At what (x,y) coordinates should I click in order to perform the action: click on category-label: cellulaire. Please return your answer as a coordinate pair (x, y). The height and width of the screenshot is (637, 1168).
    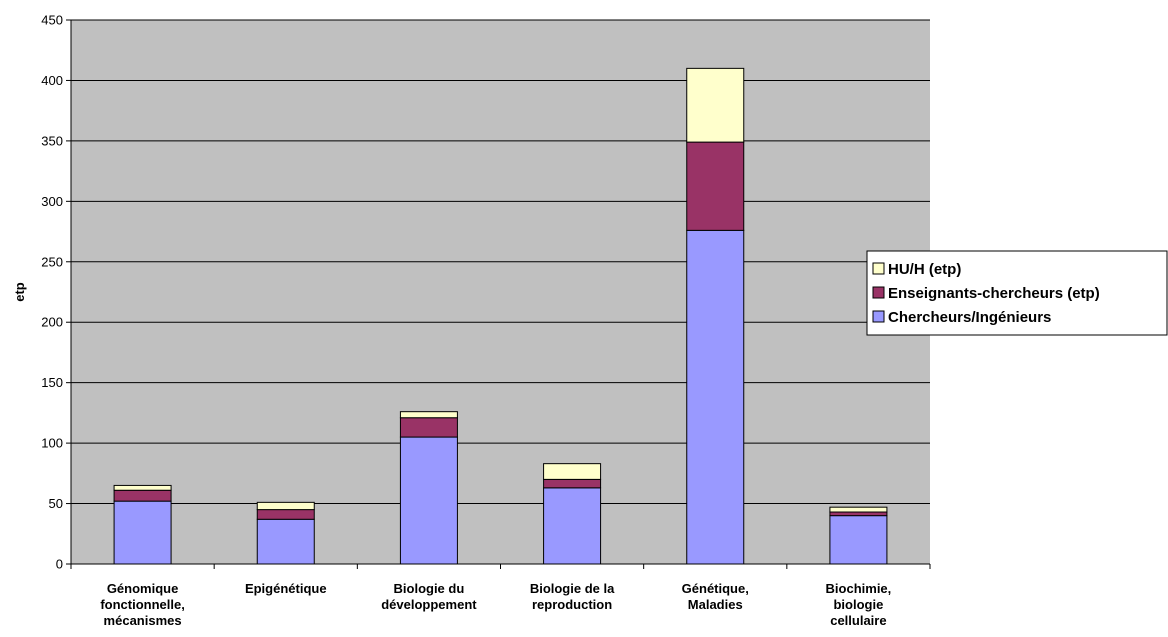
    Looking at the image, I should click on (858, 620).